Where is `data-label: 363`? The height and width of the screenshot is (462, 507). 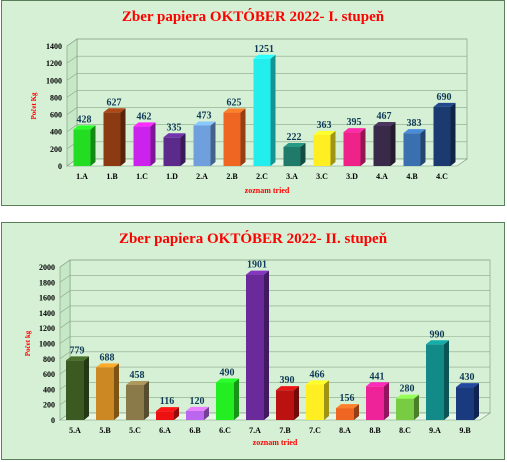 data-label: 363 is located at coordinates (324, 125).